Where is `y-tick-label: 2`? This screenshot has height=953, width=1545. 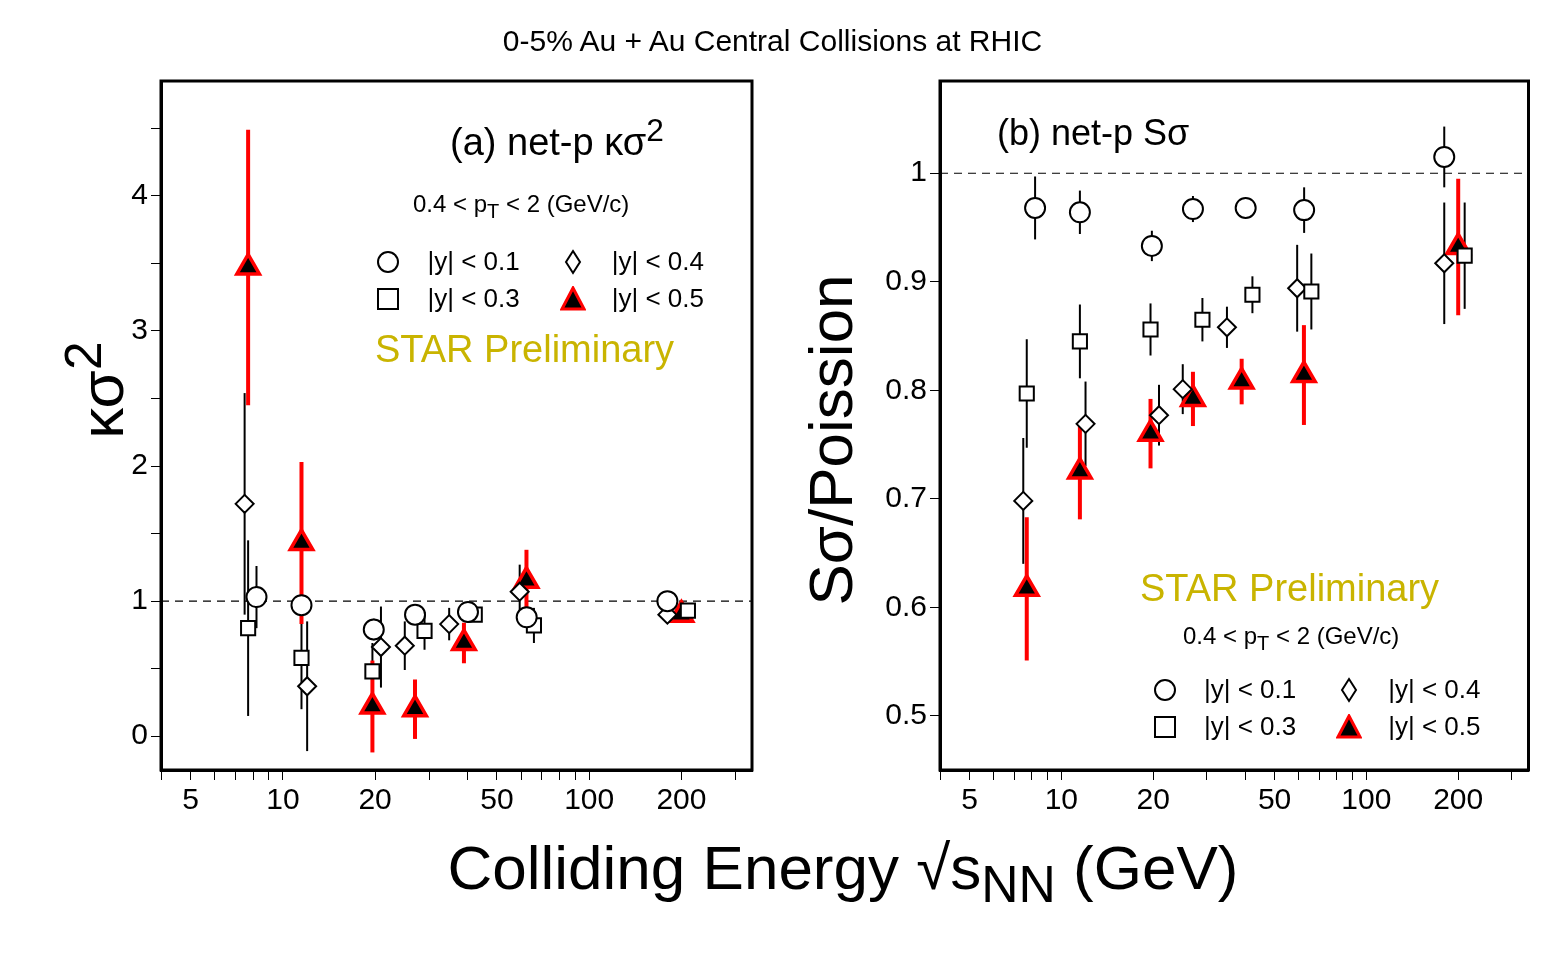
y-tick-label: 2 is located at coordinates (139, 464).